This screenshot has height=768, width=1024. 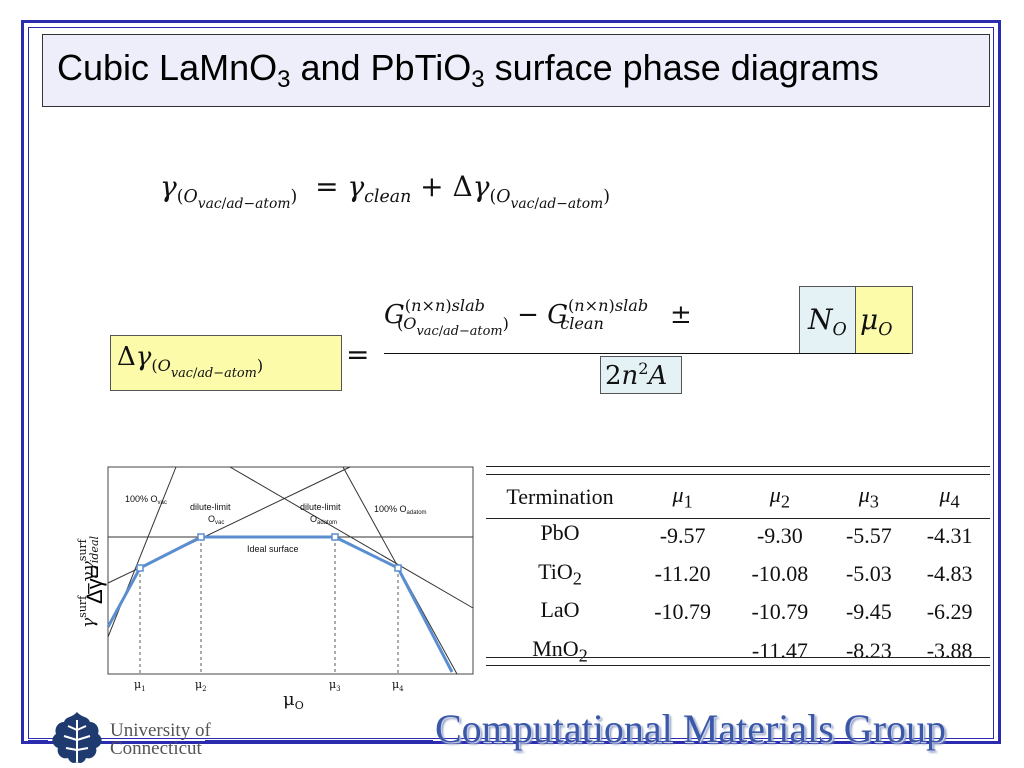 I want to click on tick-mu4: μ4, so click(x=398, y=685).